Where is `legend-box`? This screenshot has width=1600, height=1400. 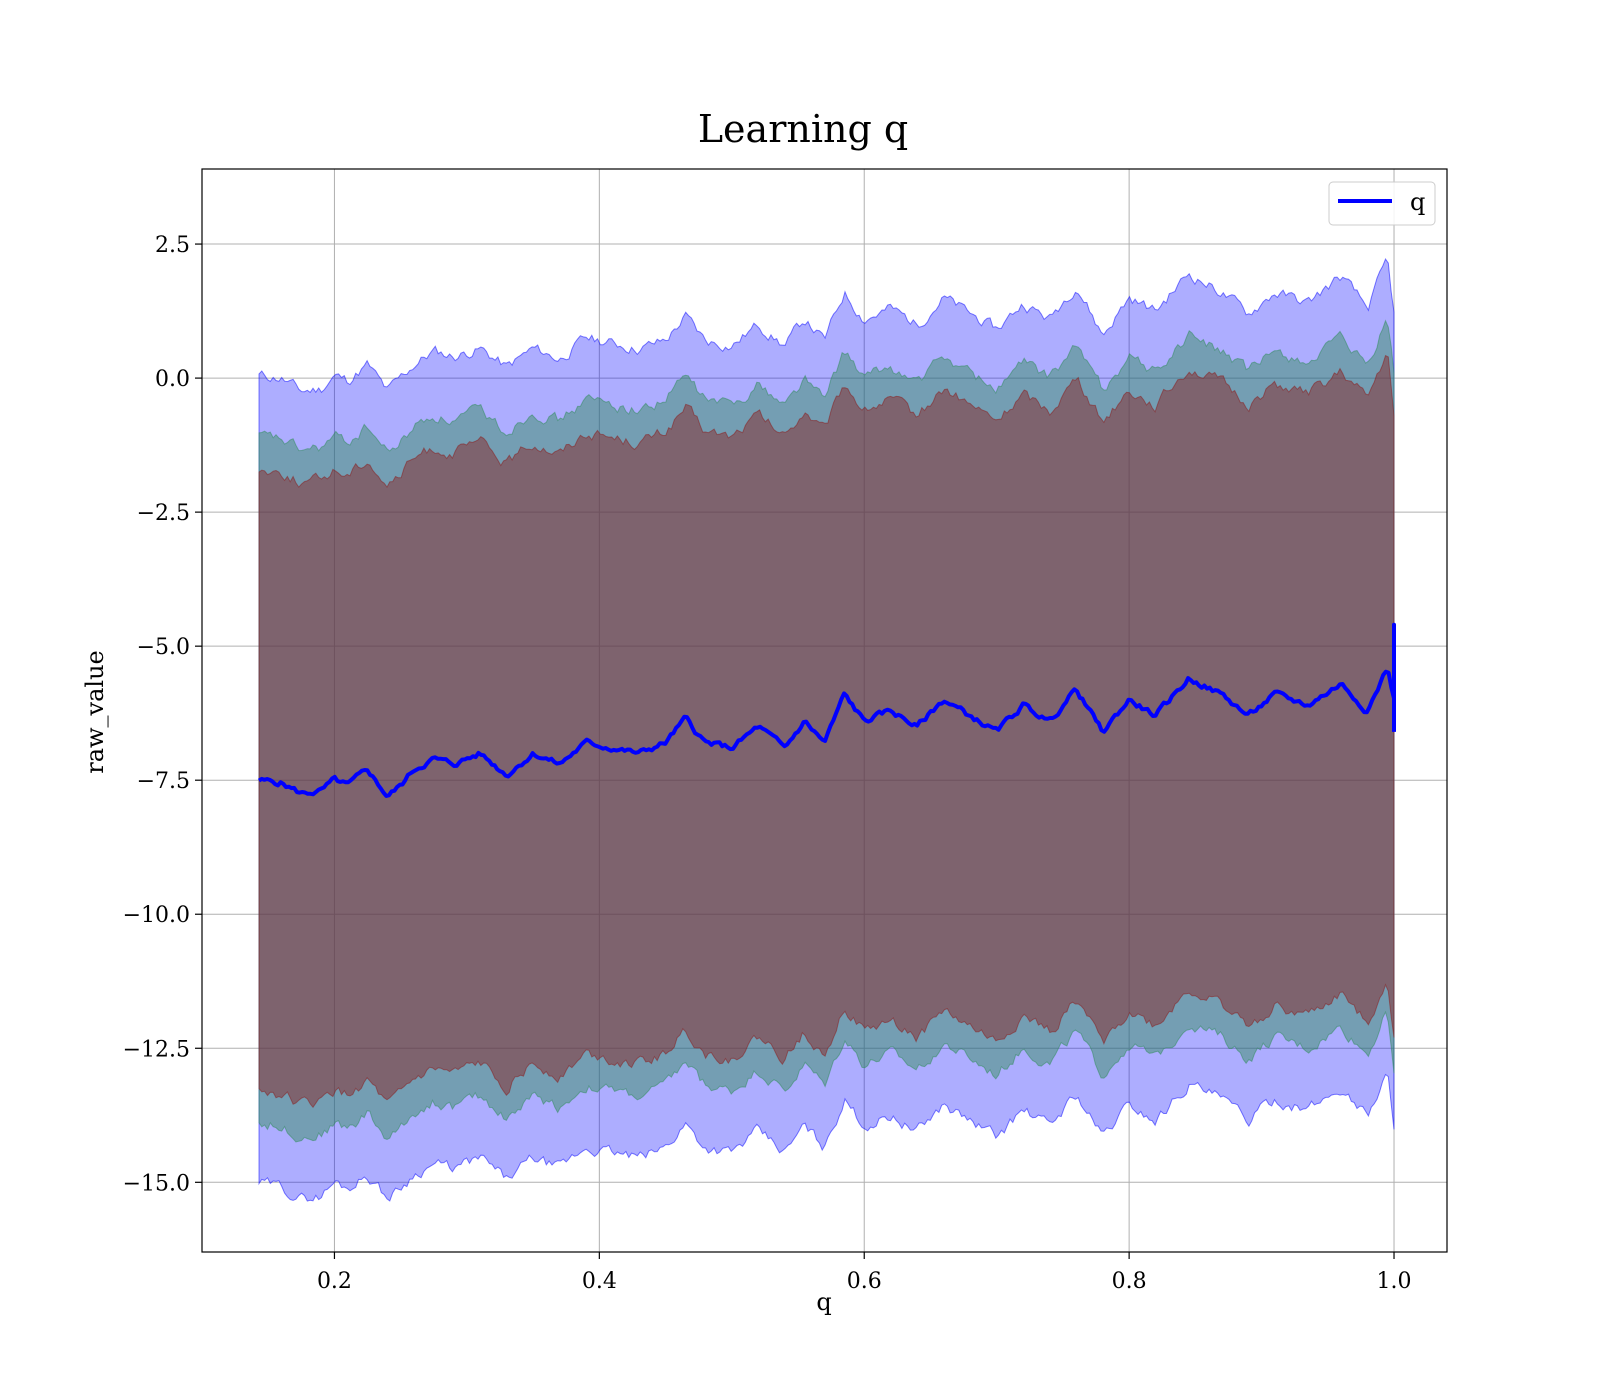 legend-box is located at coordinates (1382, 203).